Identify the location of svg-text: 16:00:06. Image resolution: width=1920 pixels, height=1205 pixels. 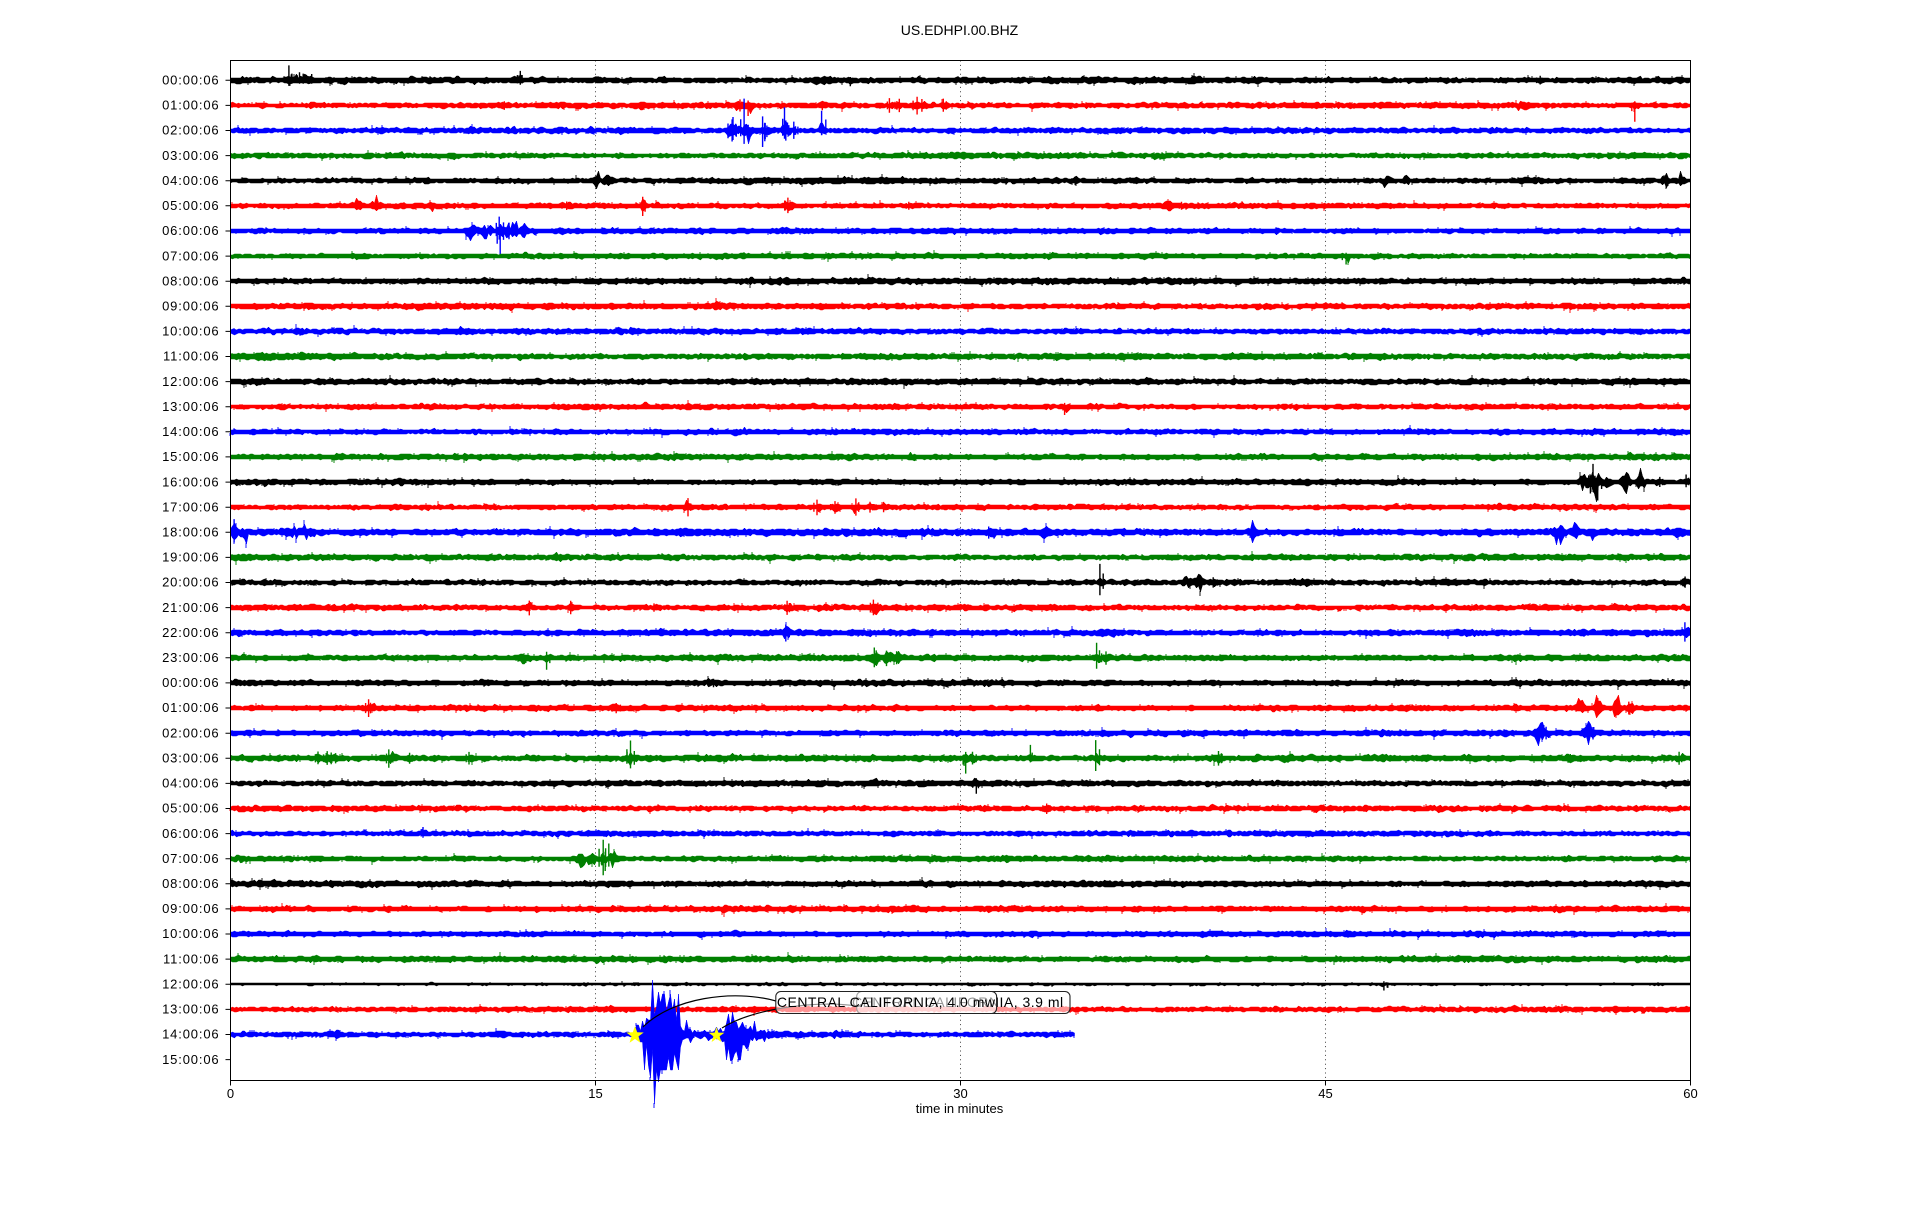
(190, 481).